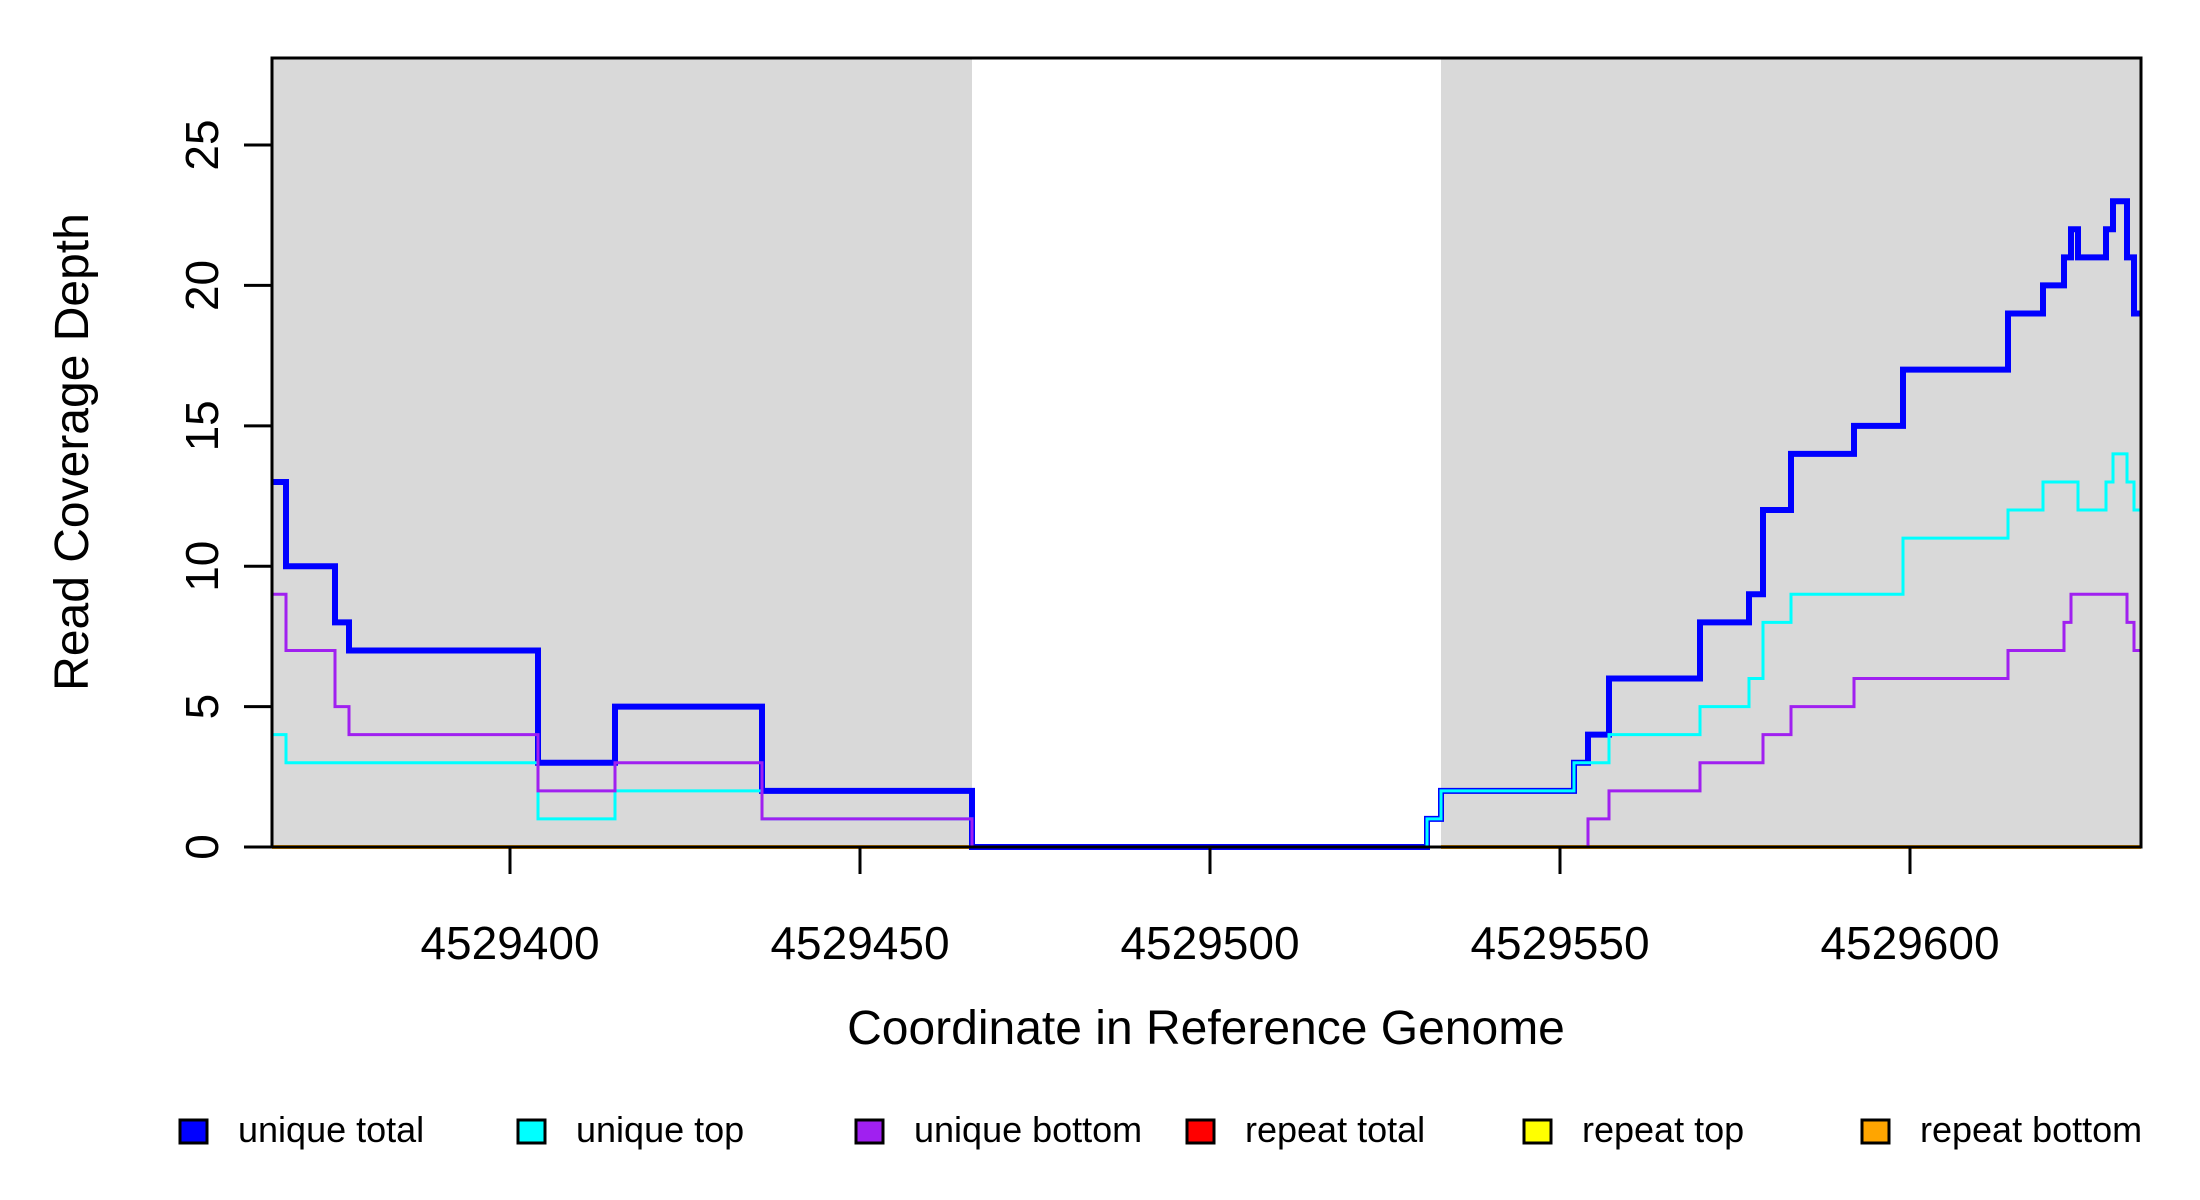  Describe the element at coordinates (1875, 1131) in the screenshot. I see `repeat-bottom-swatch-icon` at that location.